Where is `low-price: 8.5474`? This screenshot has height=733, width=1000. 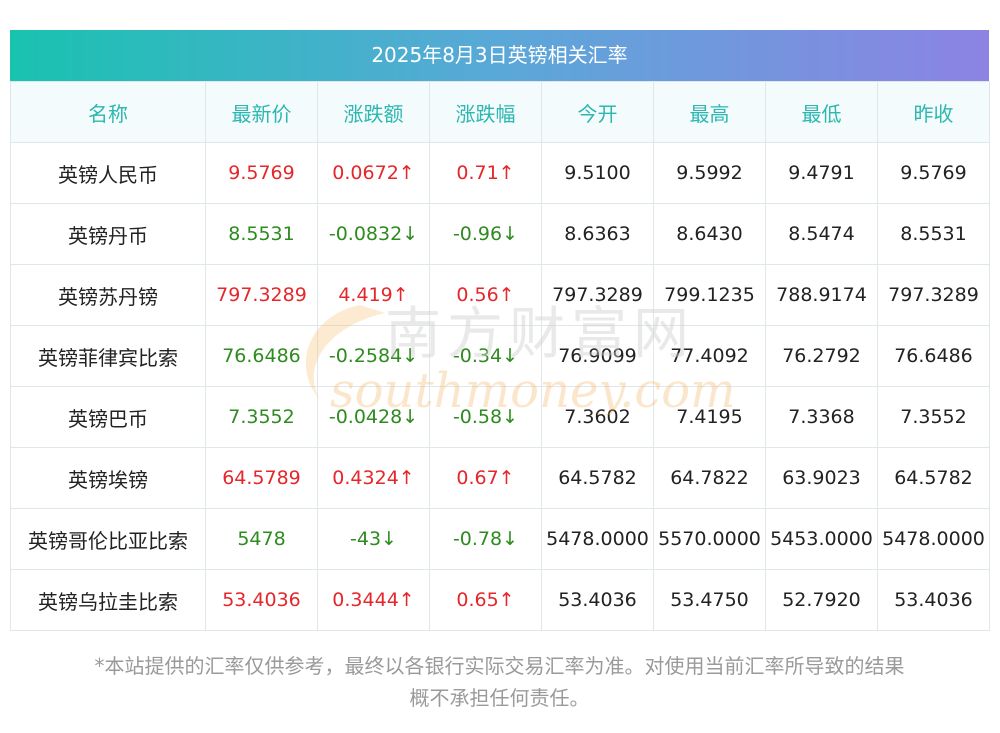
low-price: 8.5474 is located at coordinates (821, 234).